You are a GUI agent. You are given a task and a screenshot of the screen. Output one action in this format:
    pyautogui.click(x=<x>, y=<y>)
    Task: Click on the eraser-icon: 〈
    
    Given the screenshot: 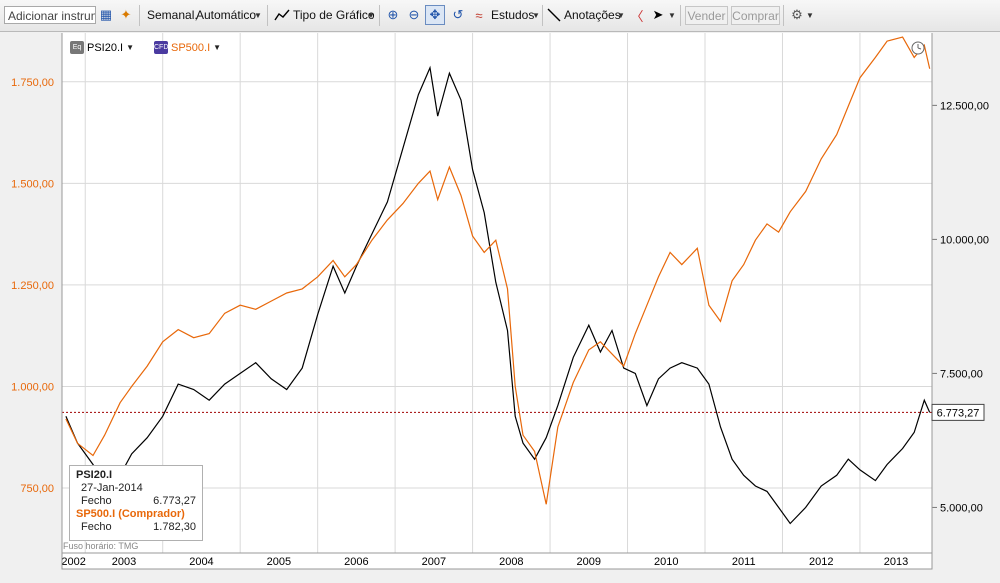 What is the action you would take?
    pyautogui.click(x=637, y=16)
    